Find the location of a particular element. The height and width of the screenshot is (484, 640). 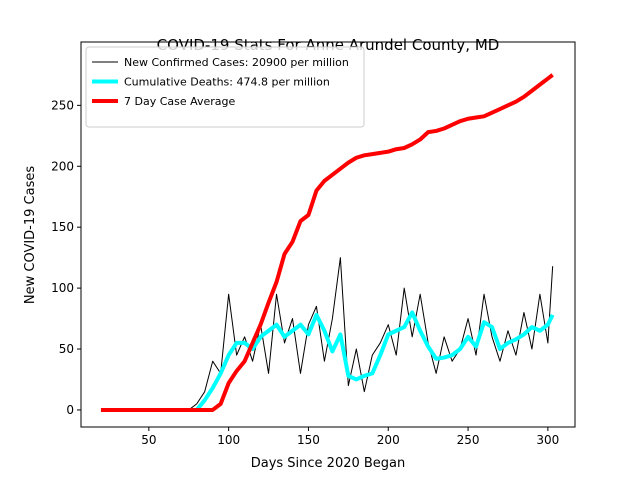

x-tick-label: 300 is located at coordinates (547, 440).